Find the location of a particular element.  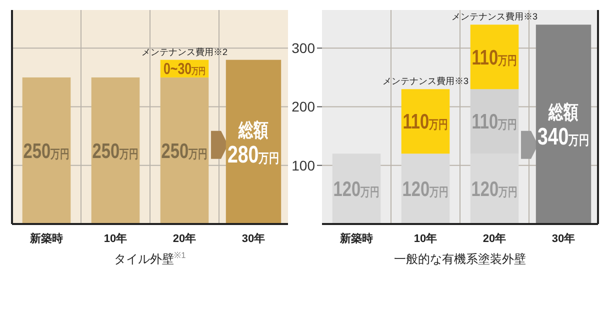

annotation: メンテナンス費用※2 is located at coordinates (184, 51).